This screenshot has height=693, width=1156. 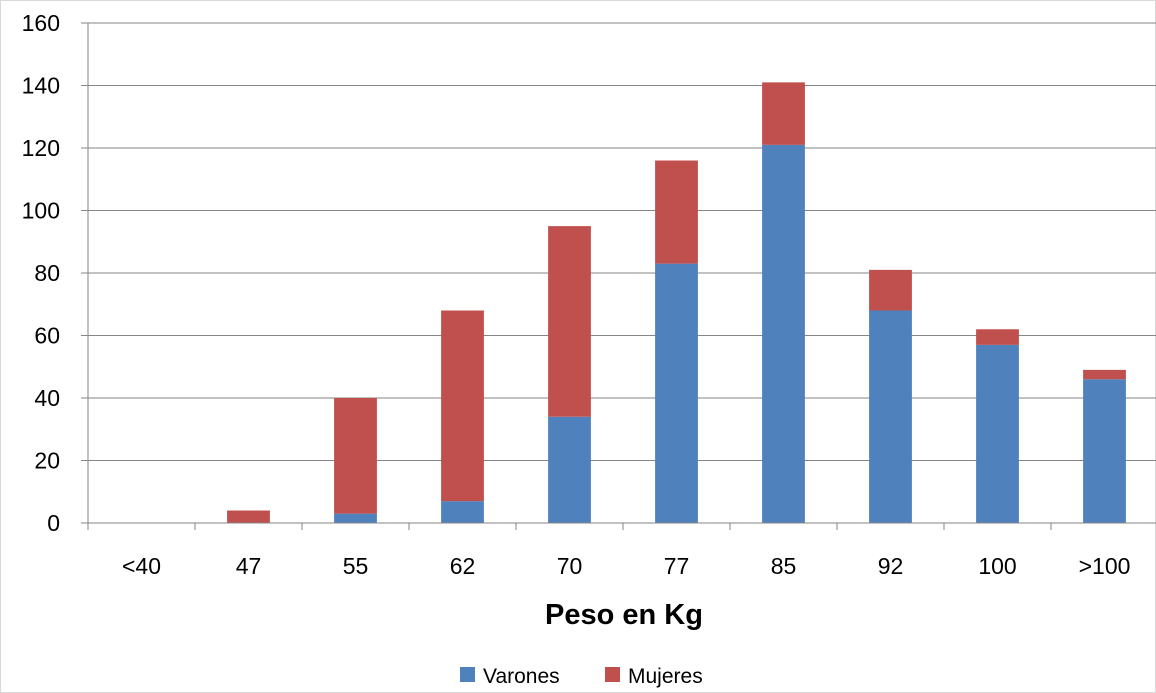 What do you see at coordinates (249, 566) in the screenshot?
I see `x-tick-label: 47` at bounding box center [249, 566].